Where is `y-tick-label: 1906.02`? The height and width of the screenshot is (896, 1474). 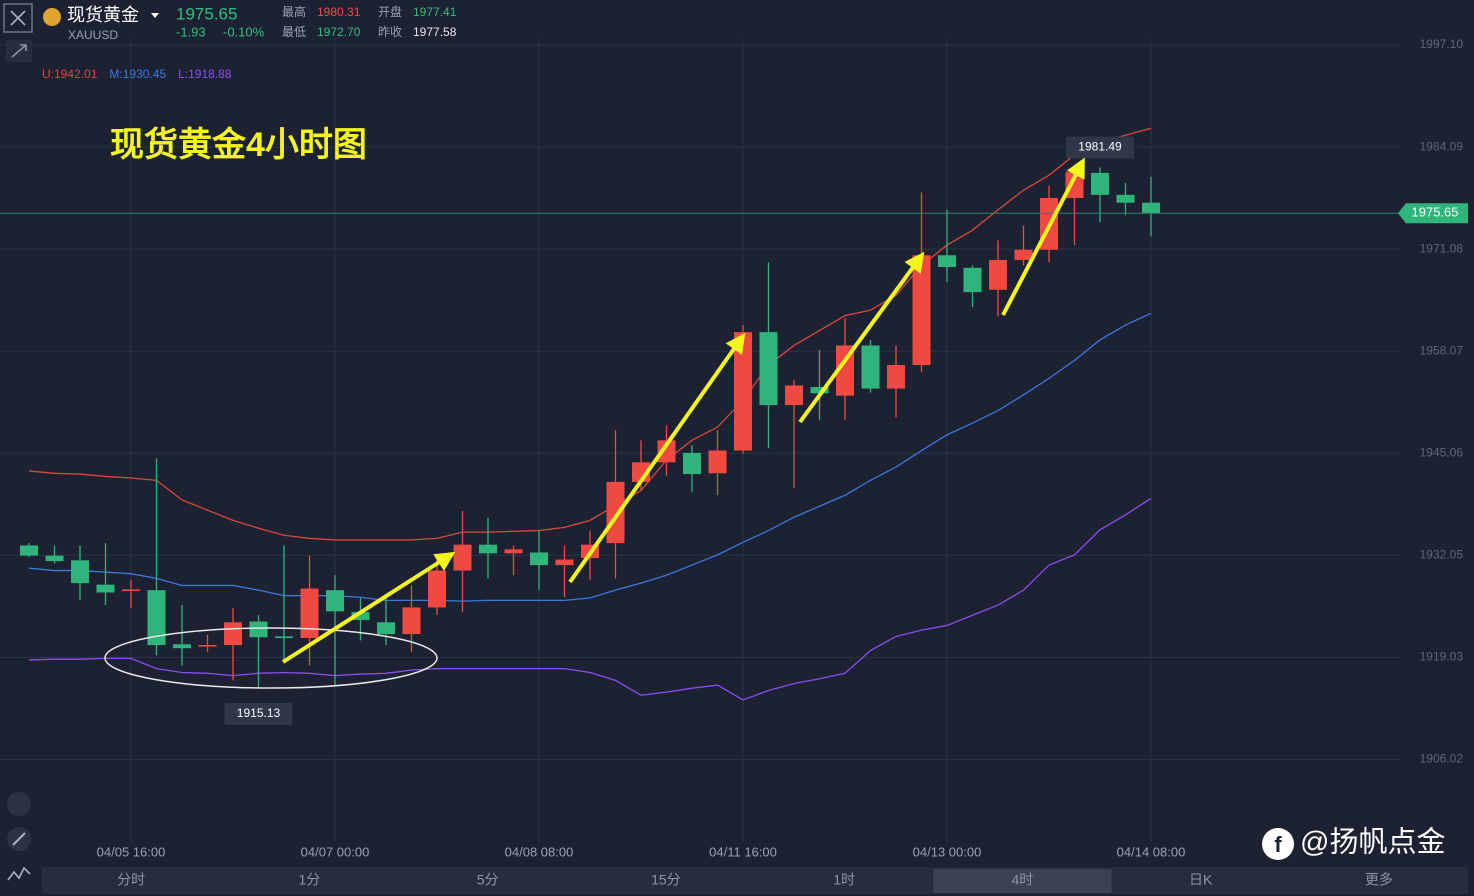 y-tick-label: 1906.02 is located at coordinates (1442, 759).